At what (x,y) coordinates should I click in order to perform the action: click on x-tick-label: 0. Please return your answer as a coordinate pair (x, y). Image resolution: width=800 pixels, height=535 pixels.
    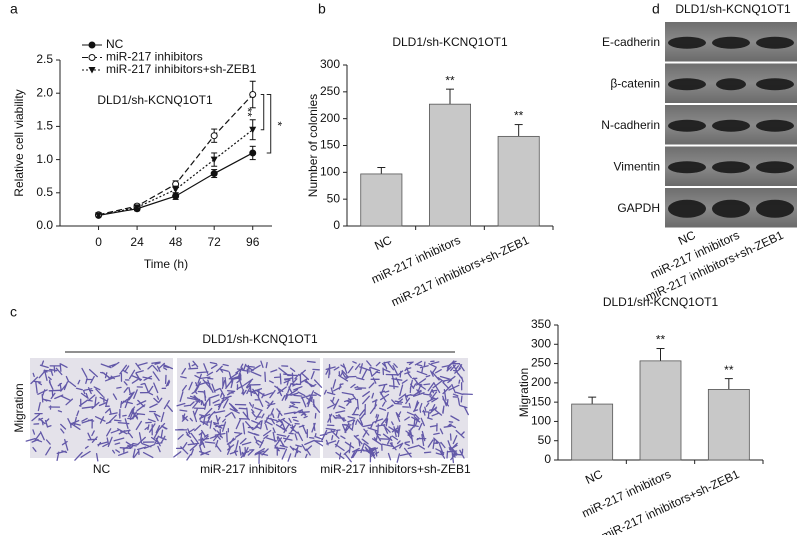
    Looking at the image, I should click on (98, 242).